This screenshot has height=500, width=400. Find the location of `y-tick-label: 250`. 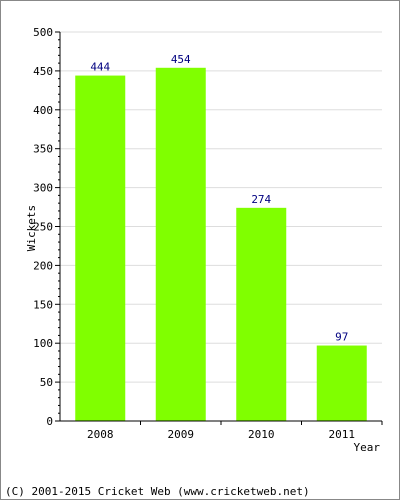

y-tick-label: 250 is located at coordinates (43, 227).